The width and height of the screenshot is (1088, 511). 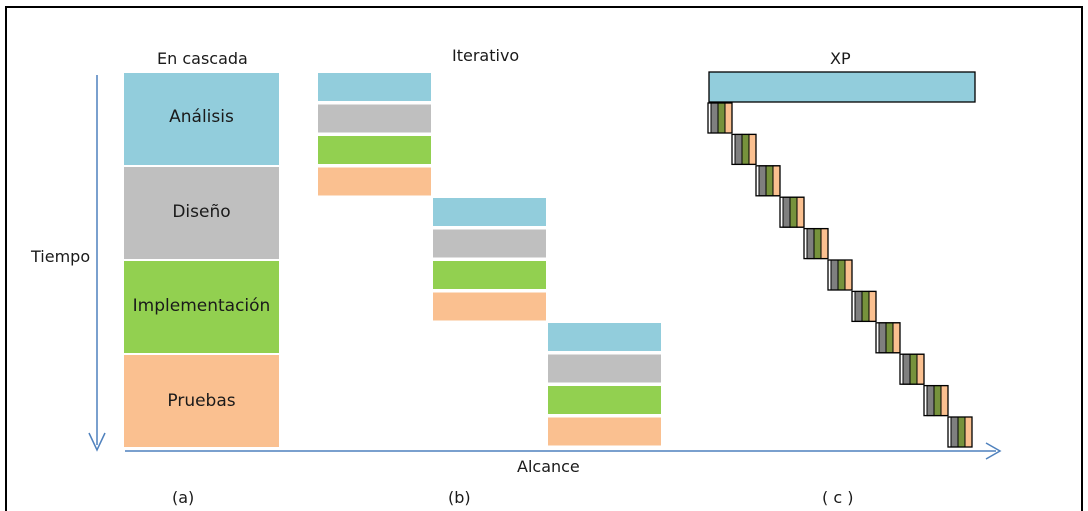 I want to click on waterfall-block-testing, so click(x=201, y=401).